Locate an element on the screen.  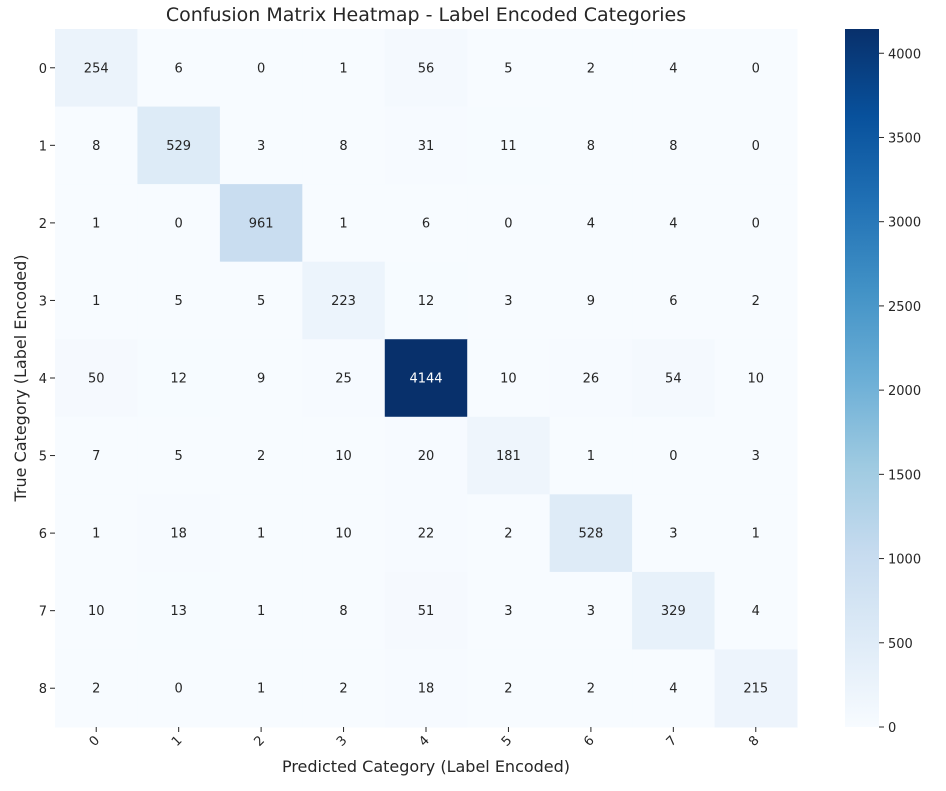
cell-value-label: 6 is located at coordinates (179, 68).